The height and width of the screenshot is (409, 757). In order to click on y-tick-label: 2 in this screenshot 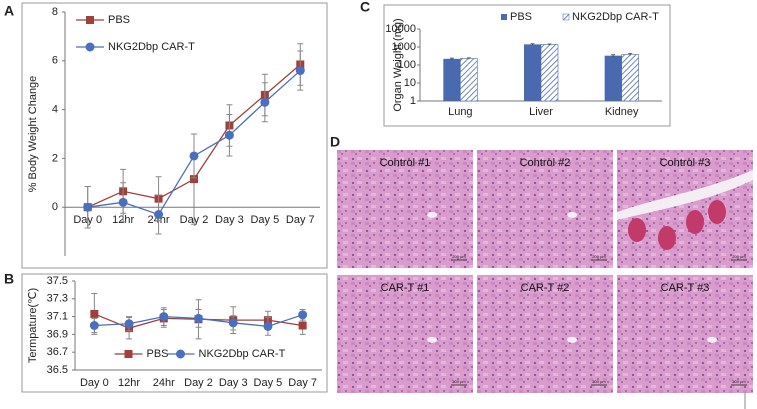, I will do `click(55, 158)`.